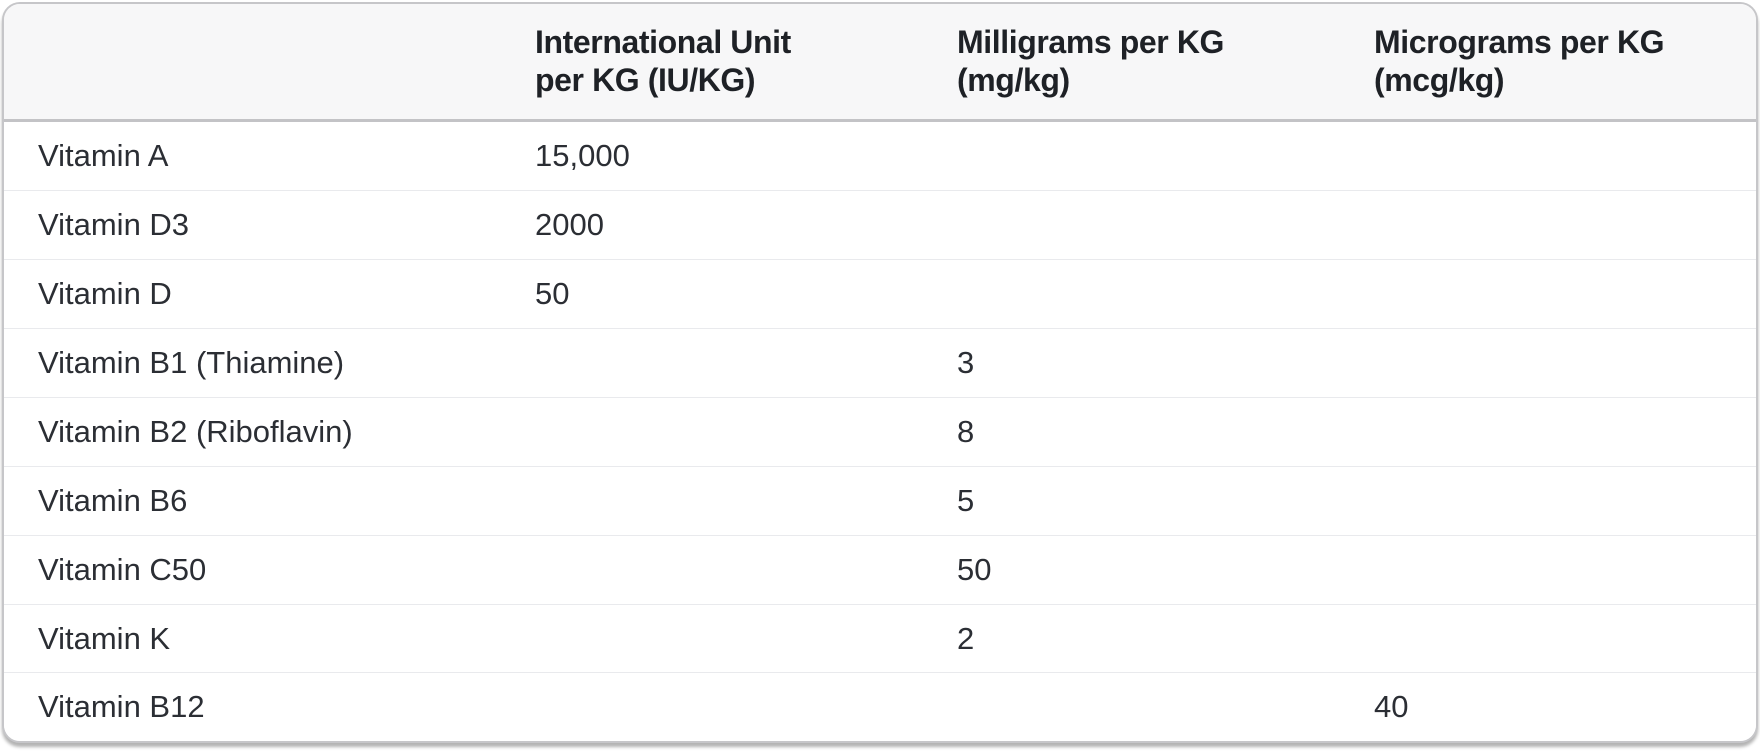  Describe the element at coordinates (746, 63) in the screenshot. I see `header-cell-iu-per-kg: International Unit per KG (IU/KG)` at that location.